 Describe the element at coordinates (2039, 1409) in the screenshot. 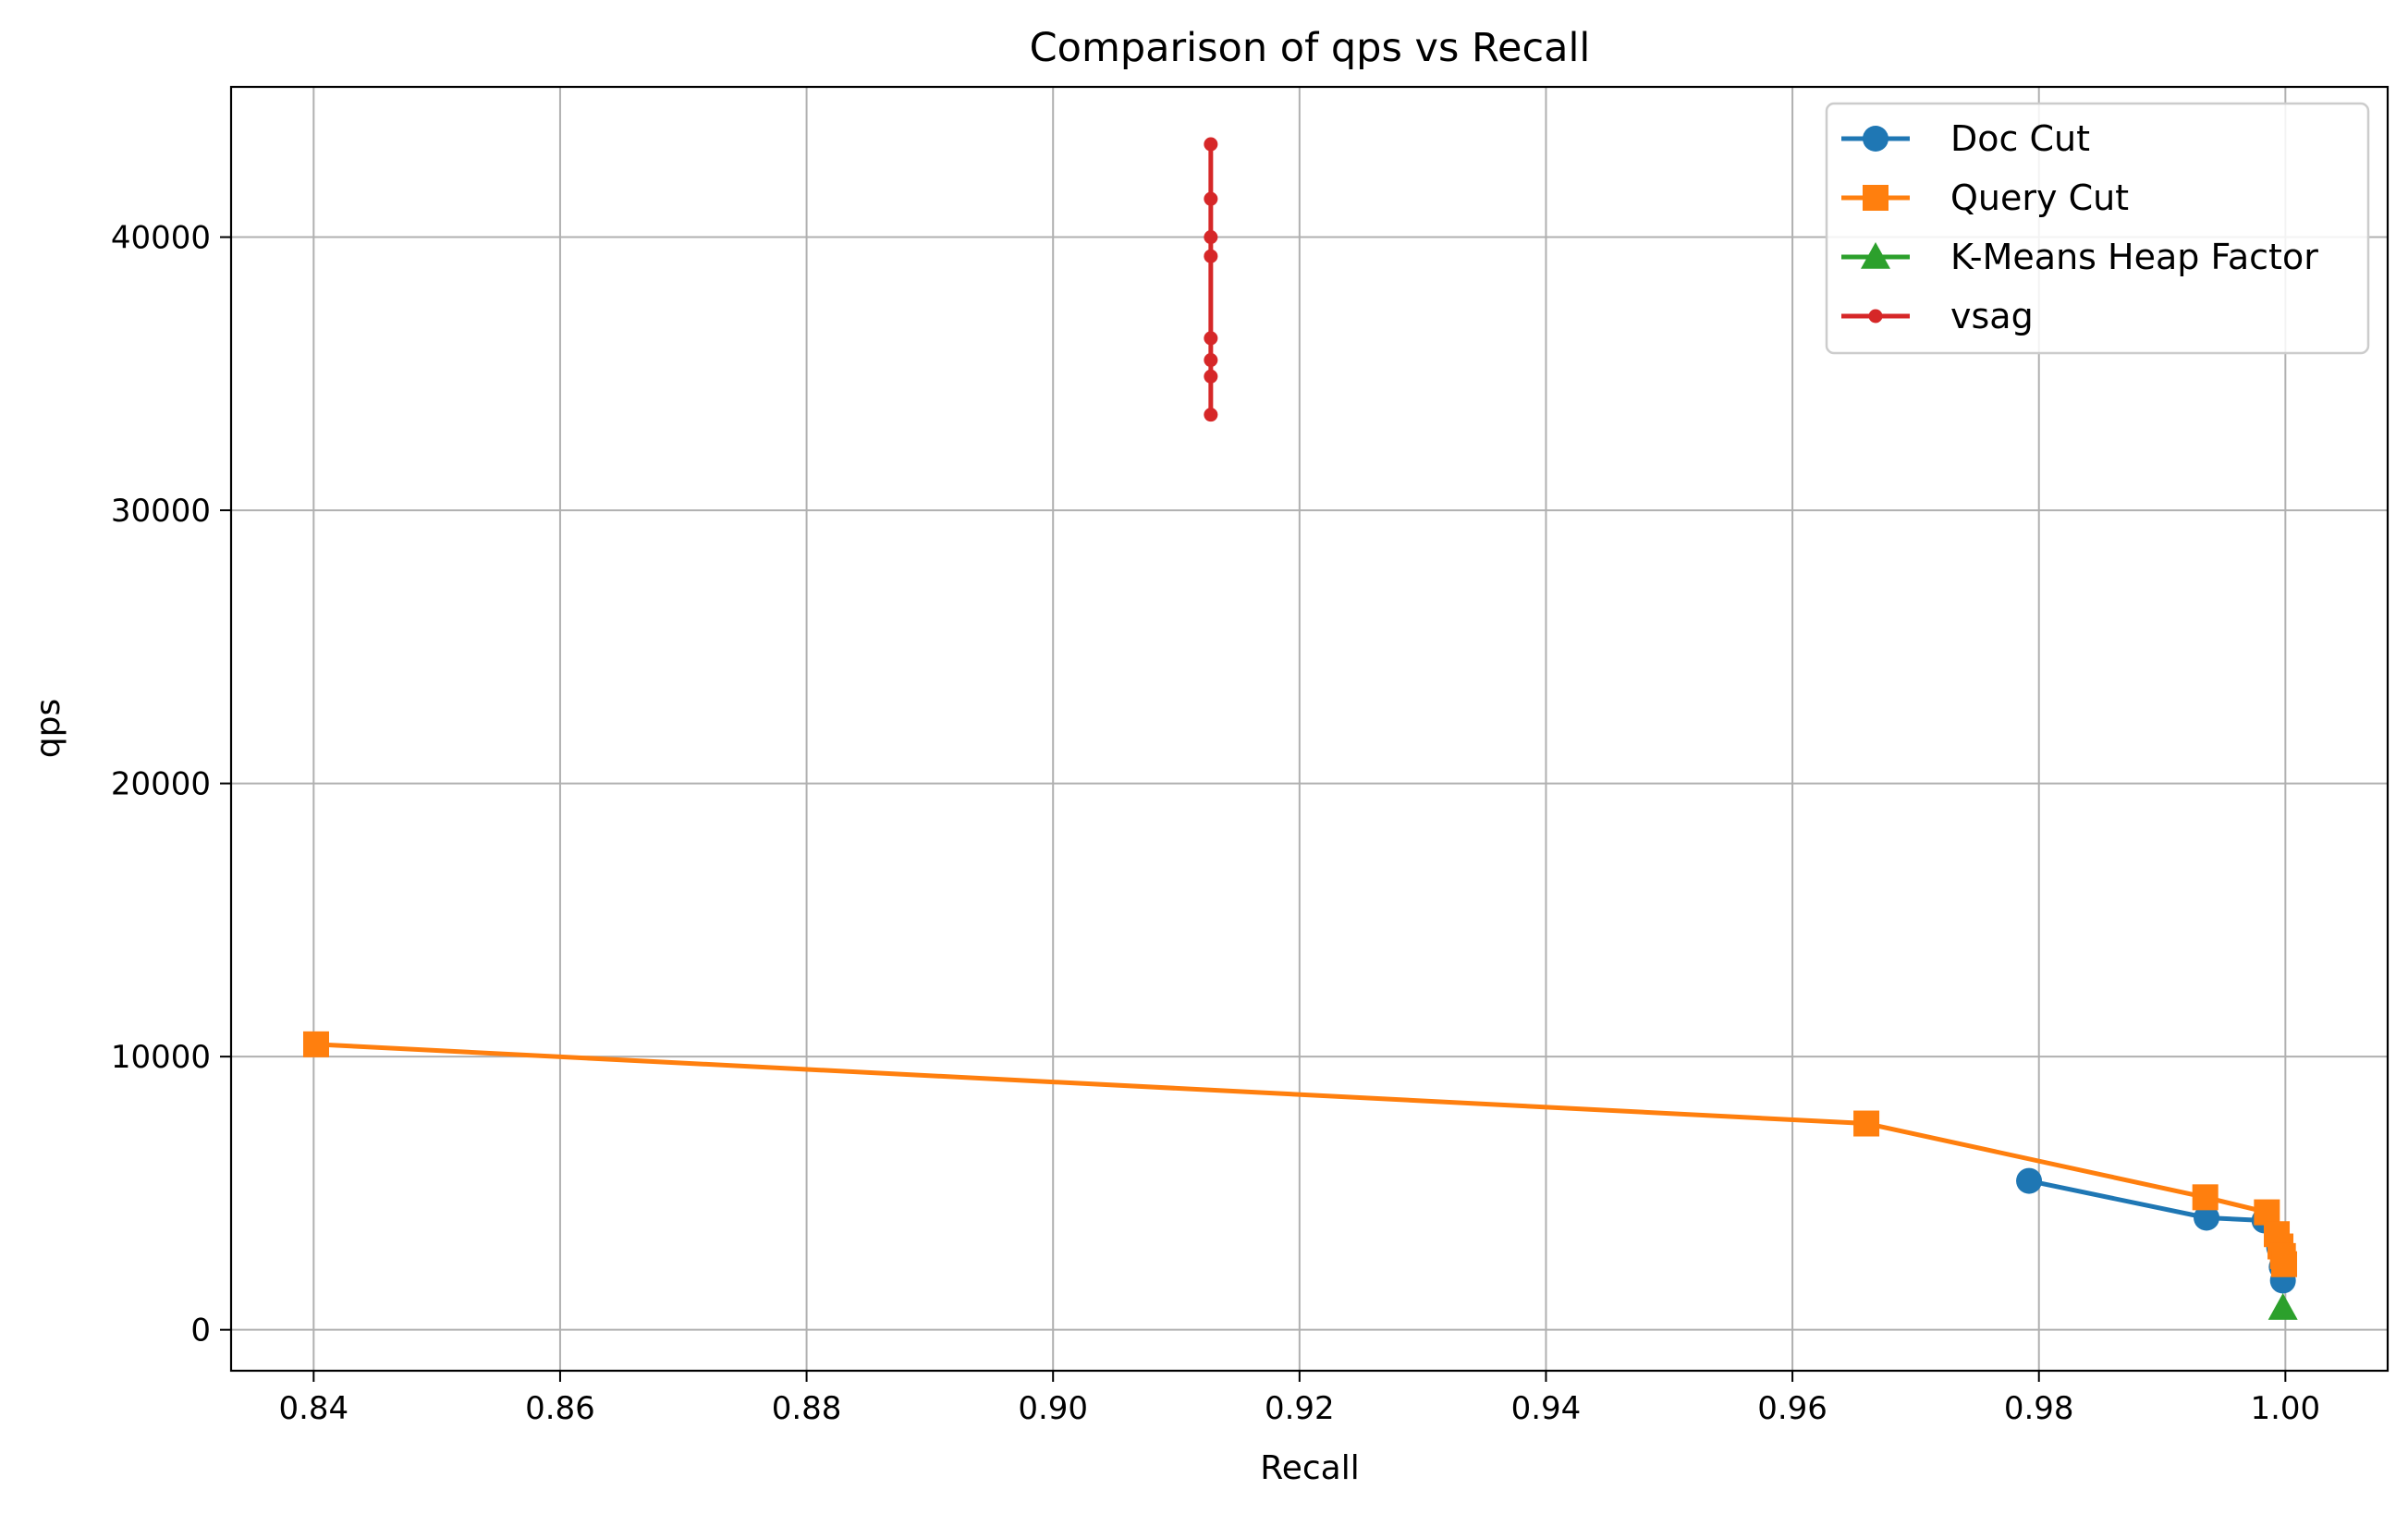

I see `x-tick-label: 0.98` at that location.